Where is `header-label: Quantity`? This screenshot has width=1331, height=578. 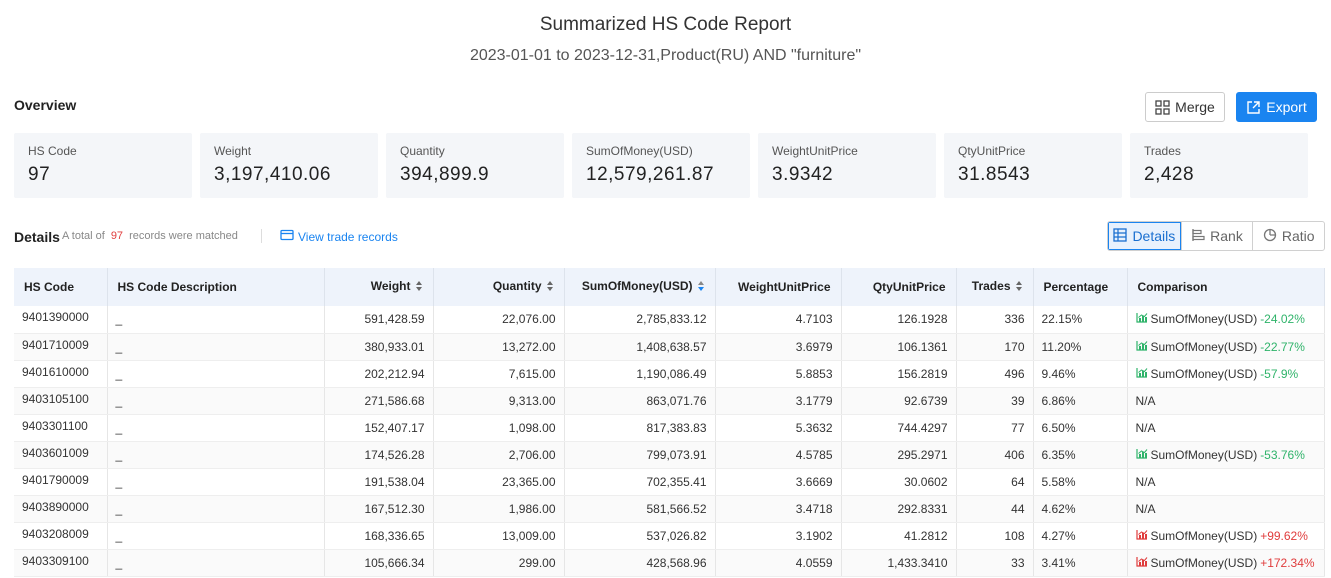
header-label: Quantity is located at coordinates (517, 286).